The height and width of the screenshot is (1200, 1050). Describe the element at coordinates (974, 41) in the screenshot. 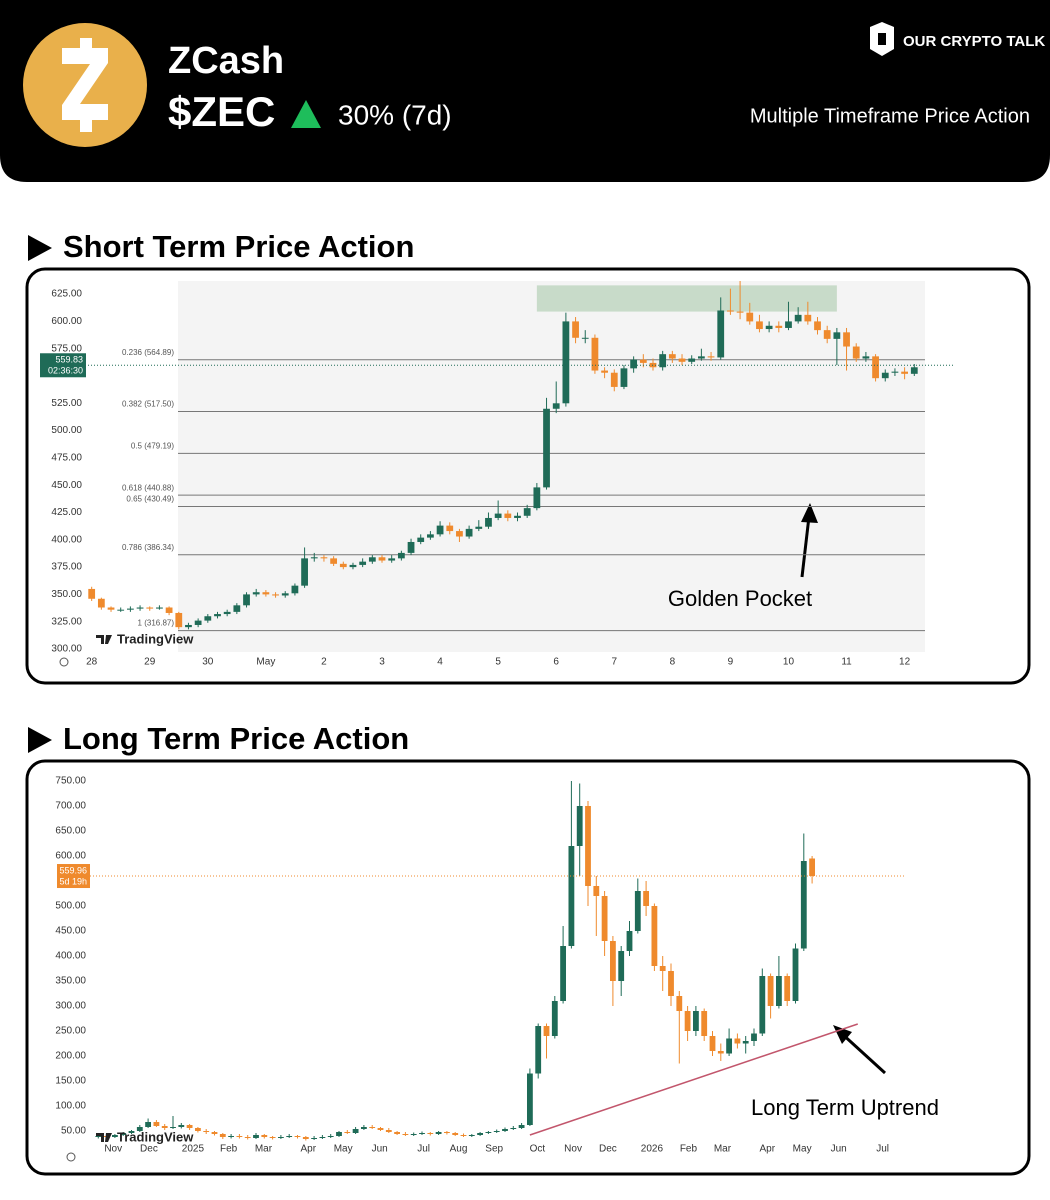

I see `brand: OUR CRYPTO TALK` at that location.